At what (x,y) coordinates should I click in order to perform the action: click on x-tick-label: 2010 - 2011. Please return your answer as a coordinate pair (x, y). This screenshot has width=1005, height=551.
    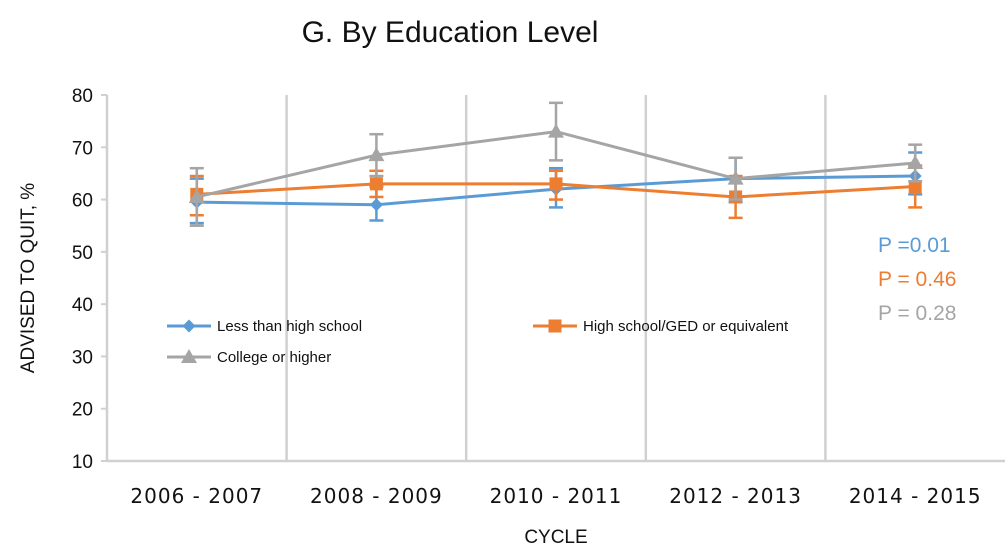
    Looking at the image, I should click on (556, 496).